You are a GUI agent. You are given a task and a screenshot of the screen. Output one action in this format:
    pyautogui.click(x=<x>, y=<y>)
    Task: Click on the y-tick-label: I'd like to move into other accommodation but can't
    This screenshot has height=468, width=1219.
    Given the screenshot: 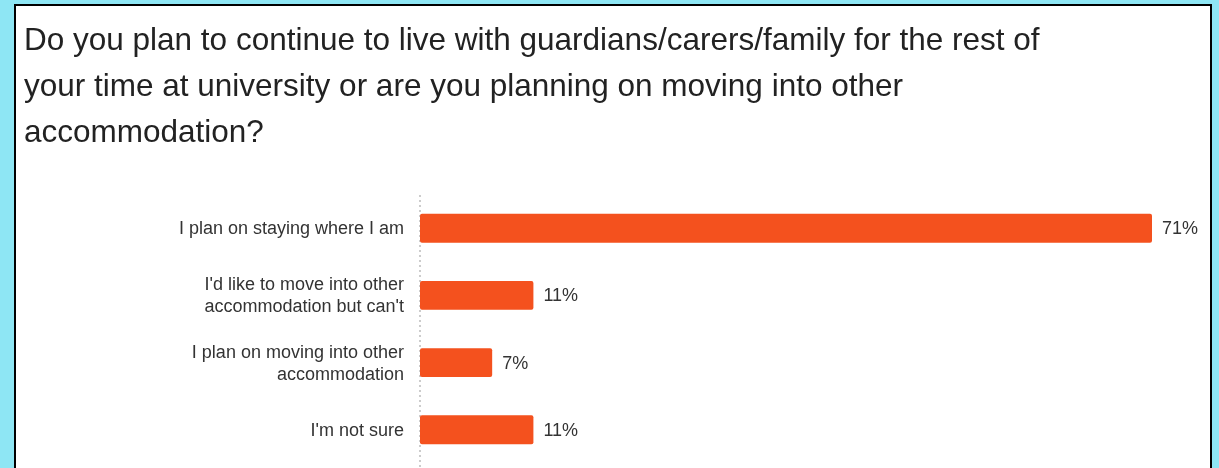 What is the action you would take?
    pyautogui.click(x=304, y=295)
    